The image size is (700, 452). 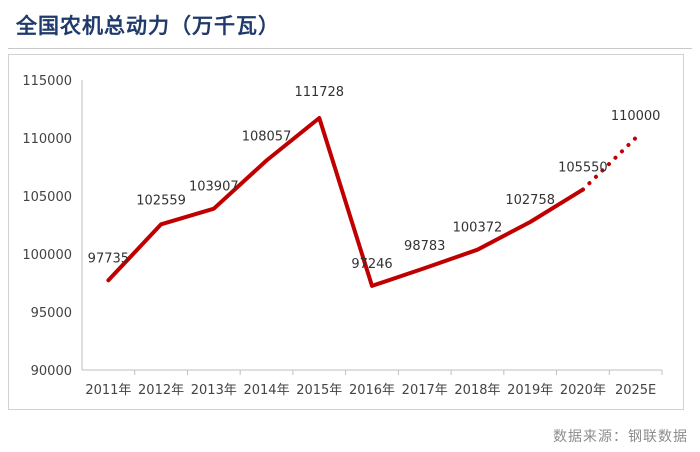 What do you see at coordinates (267, 137) in the screenshot?
I see `data-label: 108057` at bounding box center [267, 137].